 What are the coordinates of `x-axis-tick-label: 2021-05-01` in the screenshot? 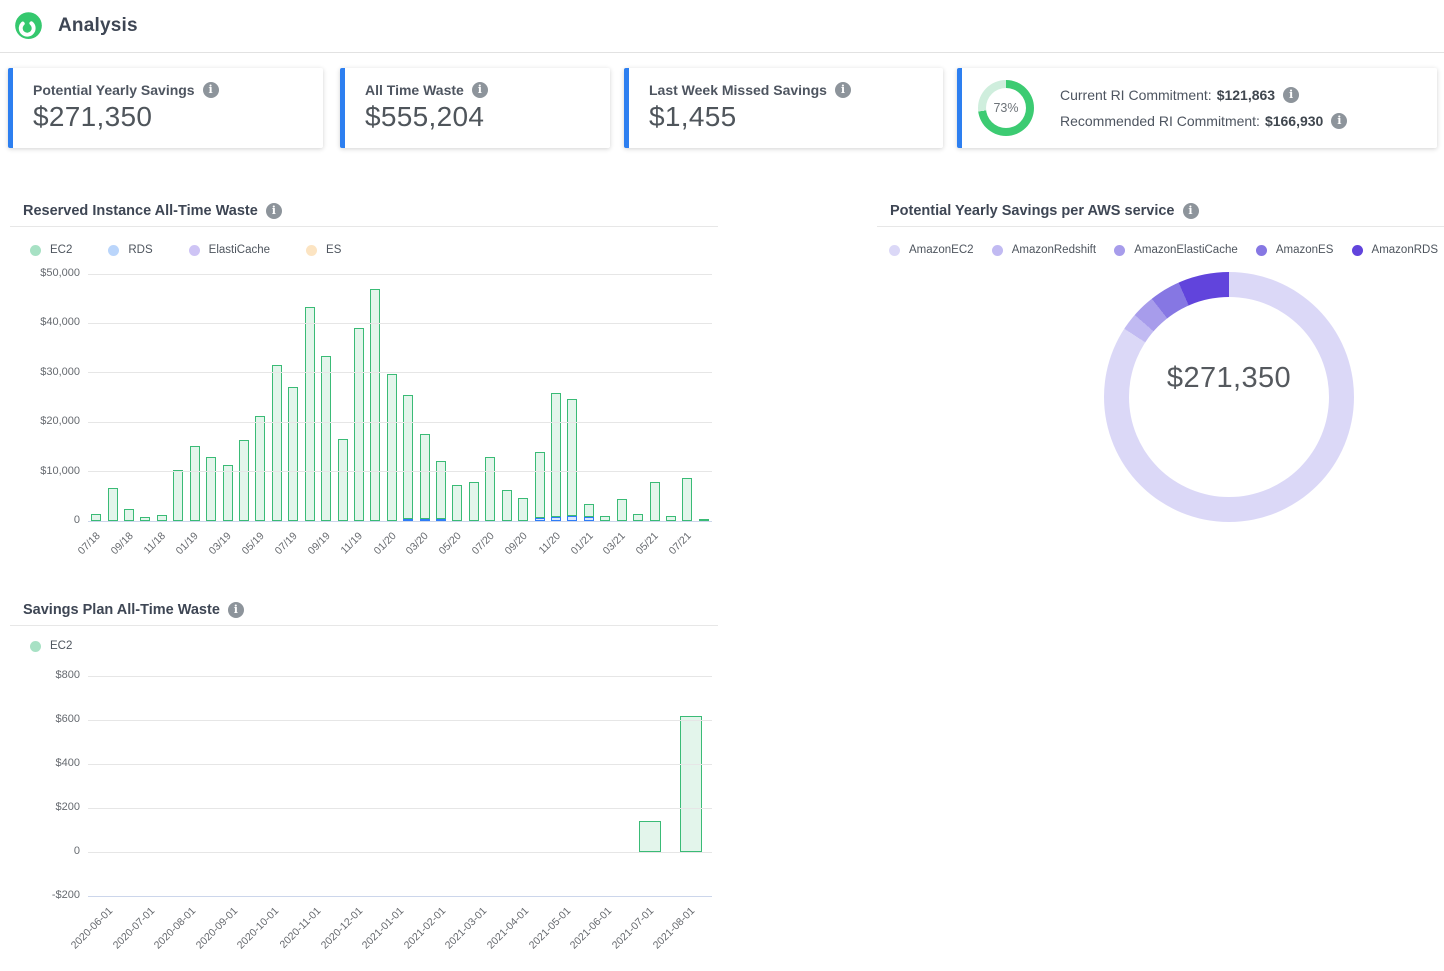 It's located at (549, 928).